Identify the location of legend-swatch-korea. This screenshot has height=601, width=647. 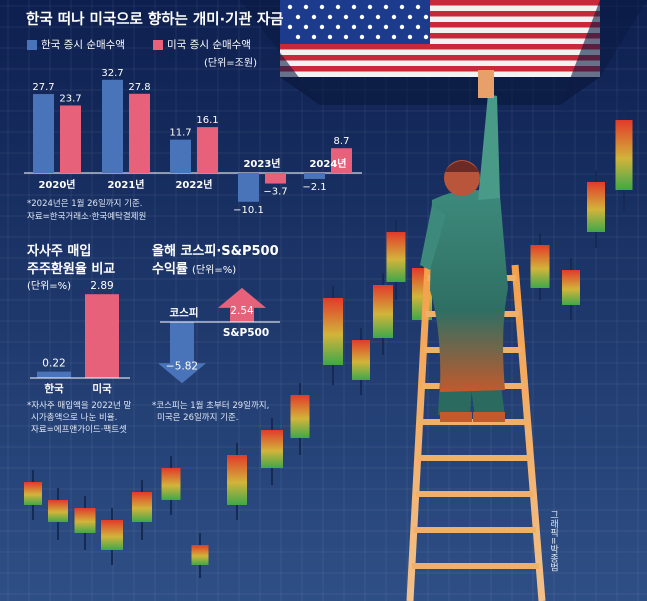
(32, 45).